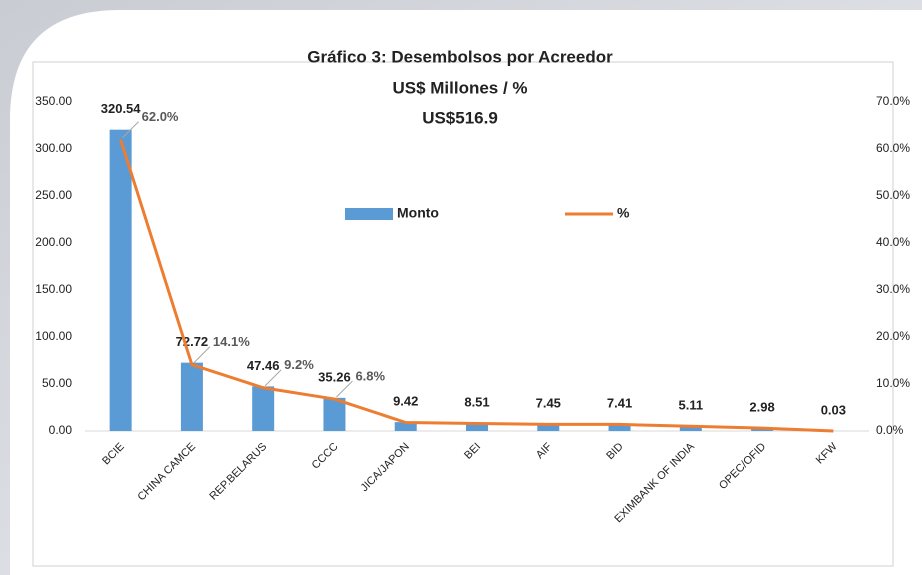  I want to click on y-tick-label: 100.00, so click(53, 336).